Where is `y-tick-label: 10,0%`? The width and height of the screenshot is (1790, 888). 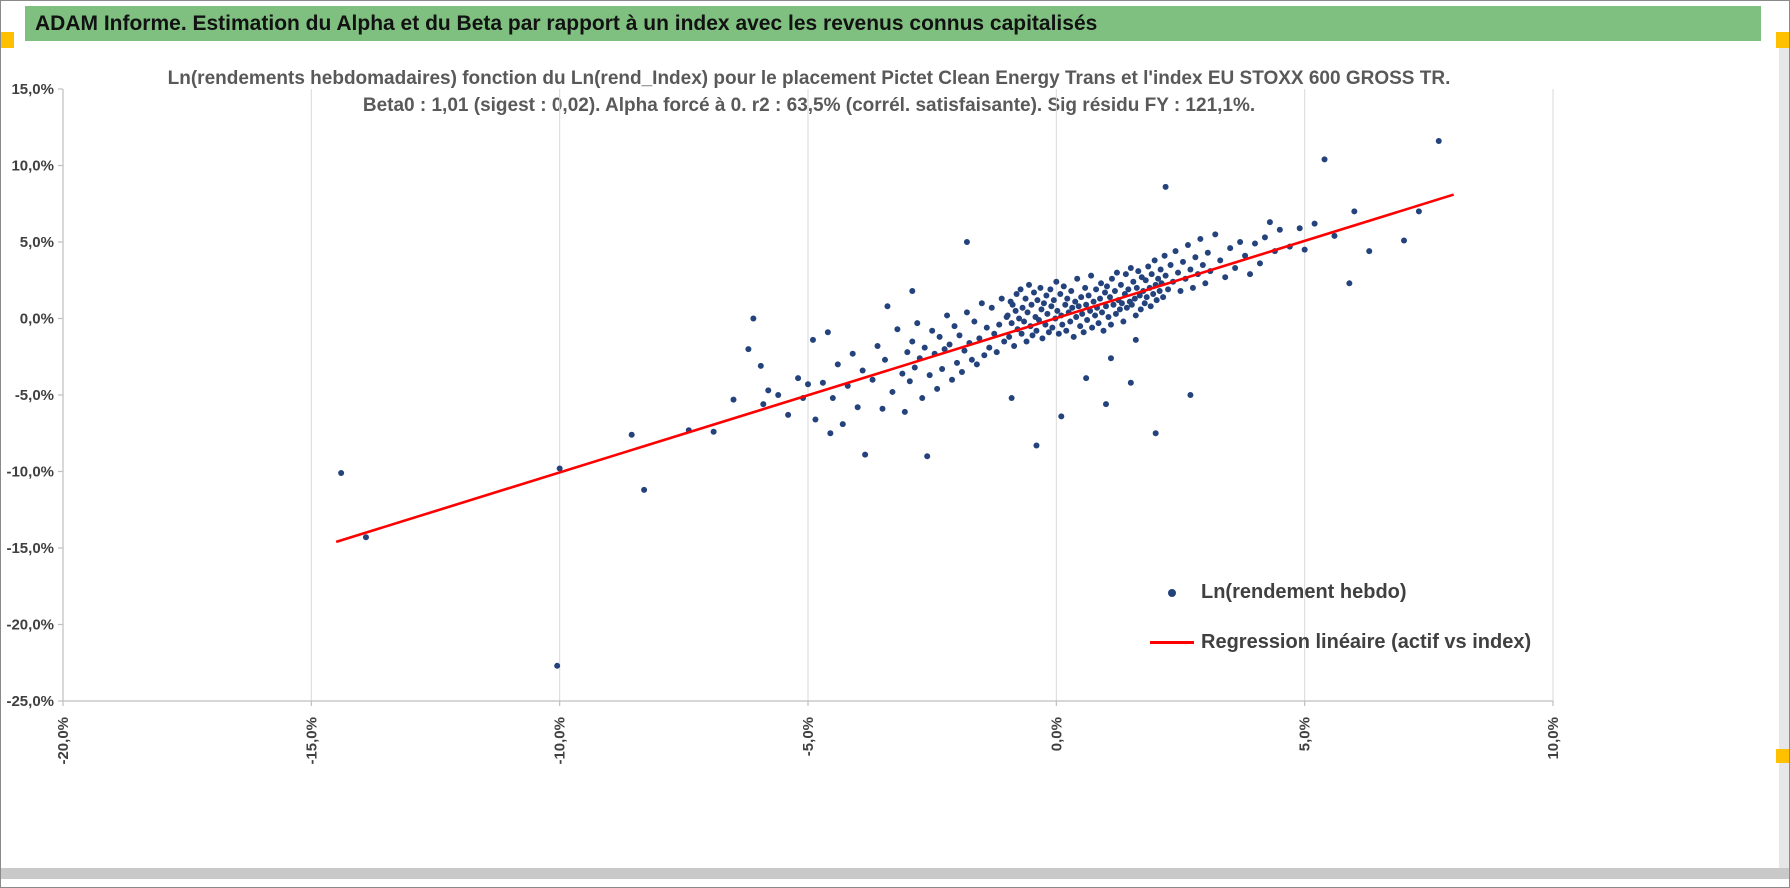 y-tick-label: 10,0% is located at coordinates (32, 166).